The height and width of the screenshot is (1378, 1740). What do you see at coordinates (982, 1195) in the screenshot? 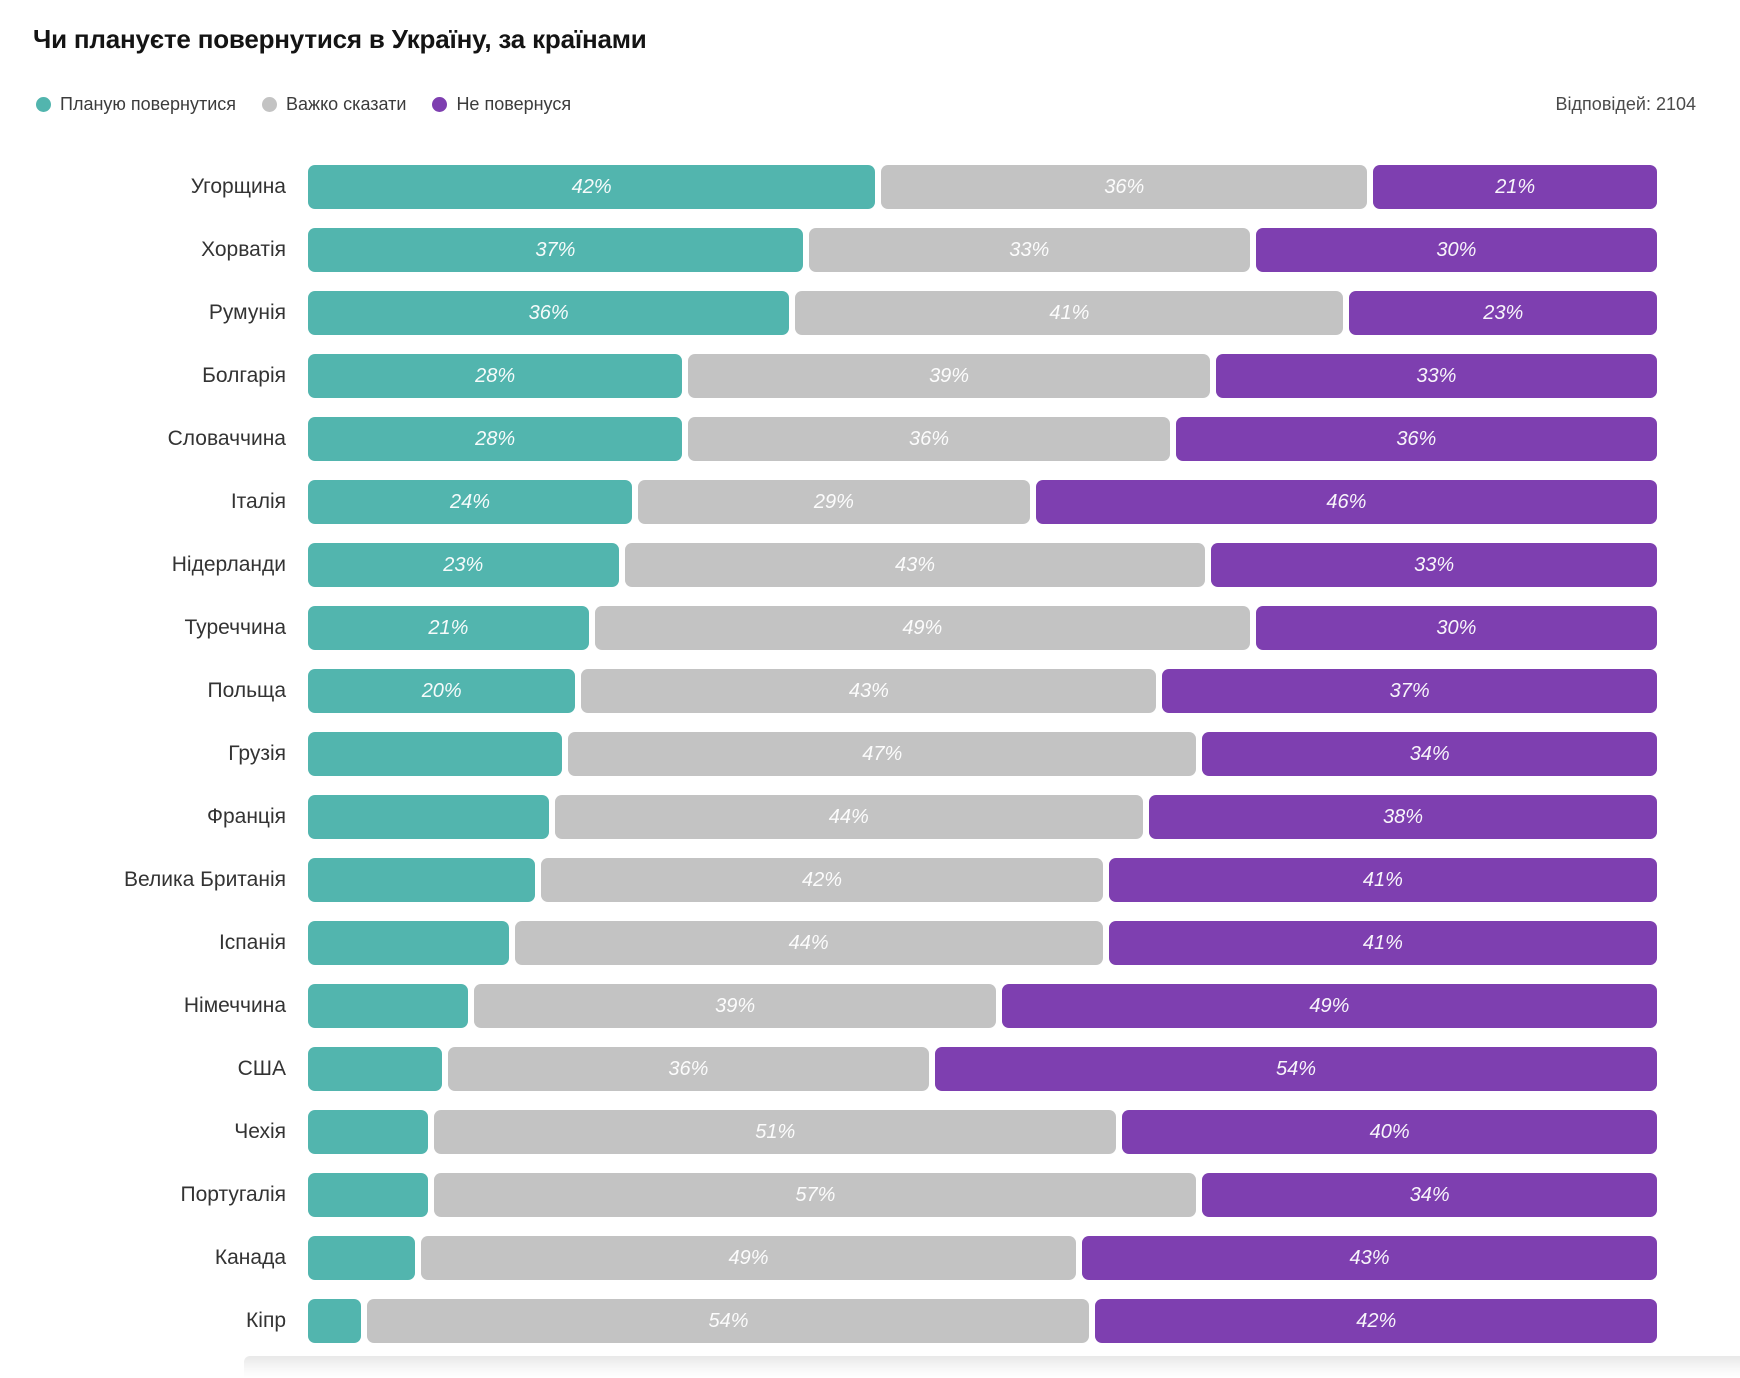
I see `bar-track: 57% 34%` at bounding box center [982, 1195].